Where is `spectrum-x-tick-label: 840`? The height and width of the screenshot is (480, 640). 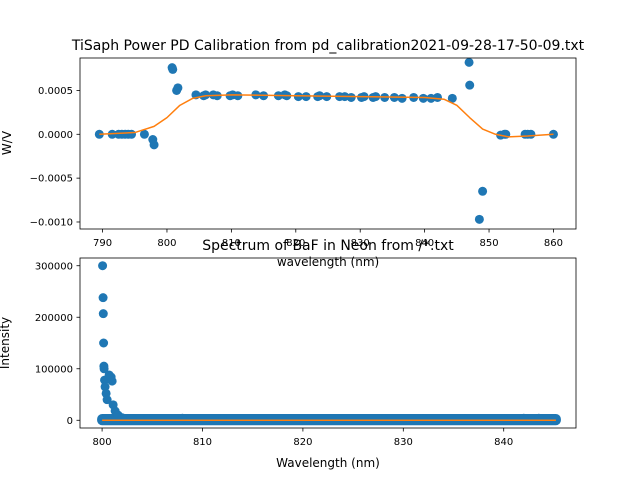
spectrum-x-tick-label: 840 is located at coordinates (503, 442).